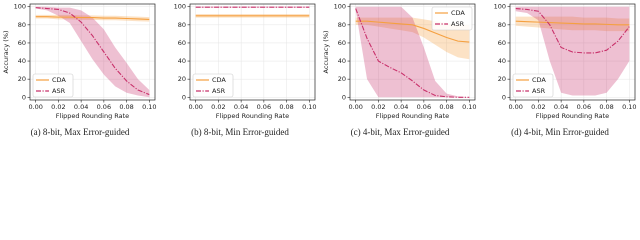  What do you see at coordinates (560, 132) in the screenshot?
I see `caption: (d) 4-bit, Min Error-guided` at bounding box center [560, 132].